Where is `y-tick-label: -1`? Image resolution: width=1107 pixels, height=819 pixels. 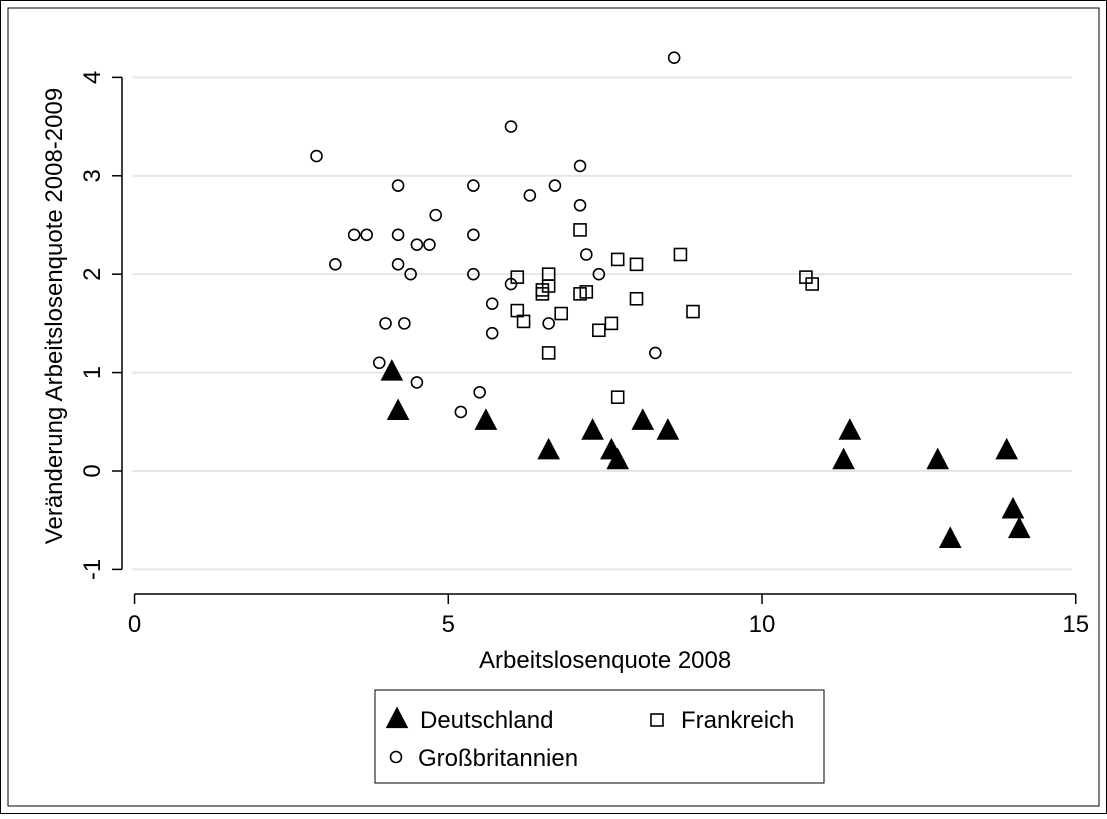
y-tick-label: -1 is located at coordinates (92, 569).